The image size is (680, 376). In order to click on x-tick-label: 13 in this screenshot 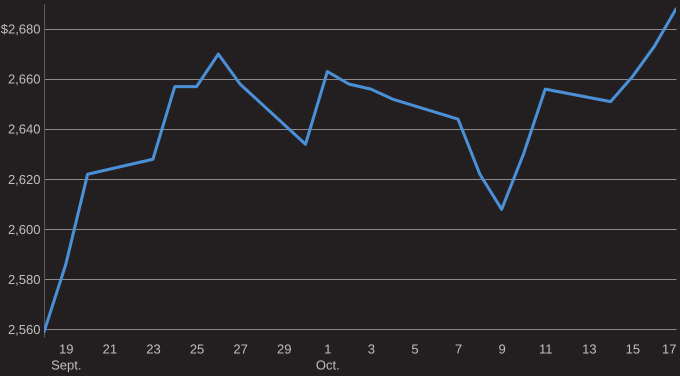, I will do `click(589, 349)`.